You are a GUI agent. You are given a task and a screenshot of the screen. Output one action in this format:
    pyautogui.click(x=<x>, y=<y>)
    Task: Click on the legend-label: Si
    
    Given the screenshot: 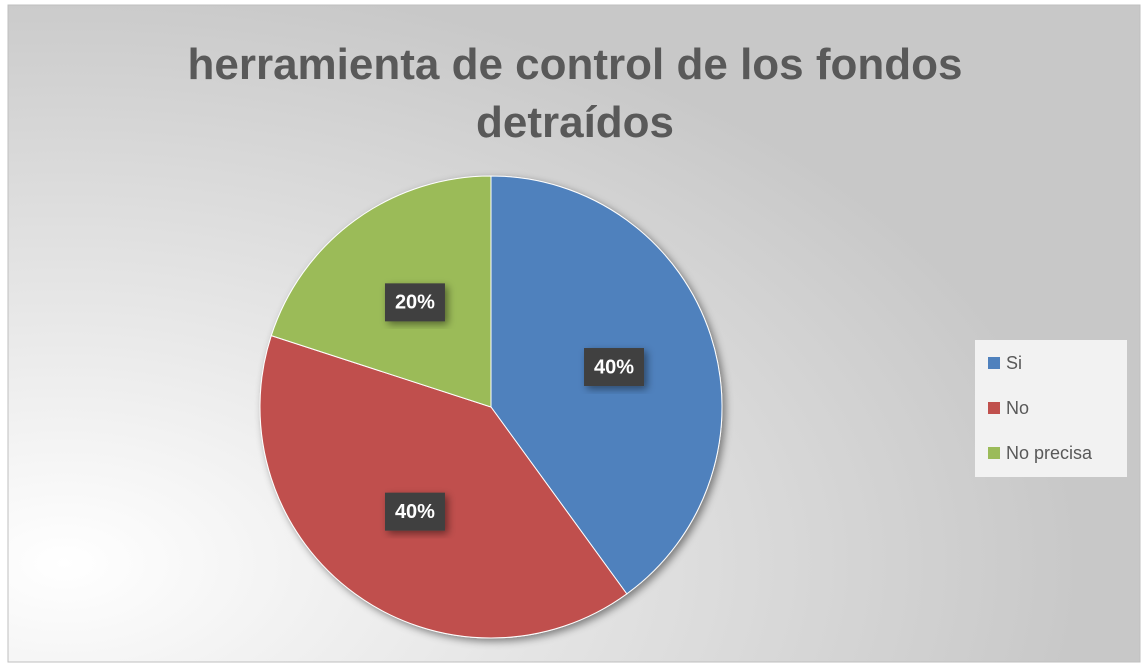 What is the action you would take?
    pyautogui.click(x=1014, y=363)
    